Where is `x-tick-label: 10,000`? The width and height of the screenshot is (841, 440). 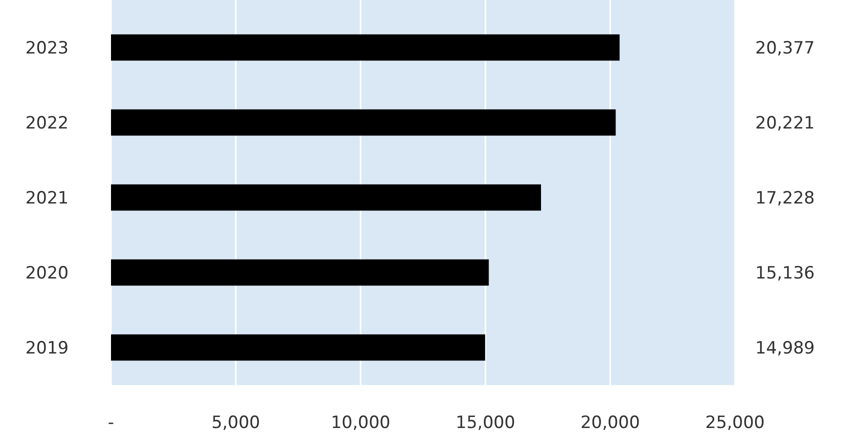
x-tick-label: 10,000 is located at coordinates (360, 423).